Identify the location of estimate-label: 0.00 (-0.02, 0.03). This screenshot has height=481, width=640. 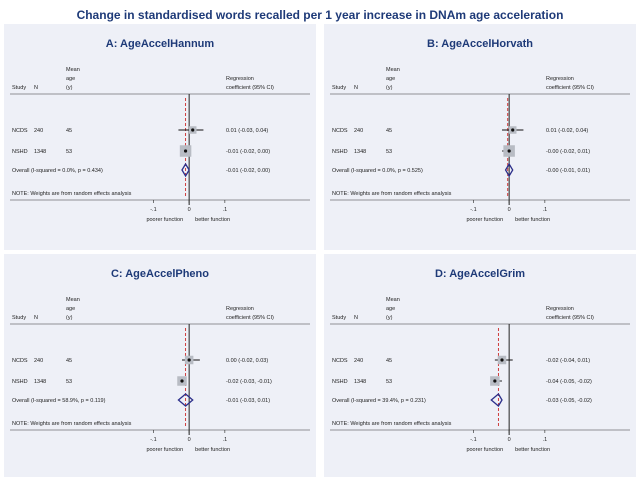
(247, 361).